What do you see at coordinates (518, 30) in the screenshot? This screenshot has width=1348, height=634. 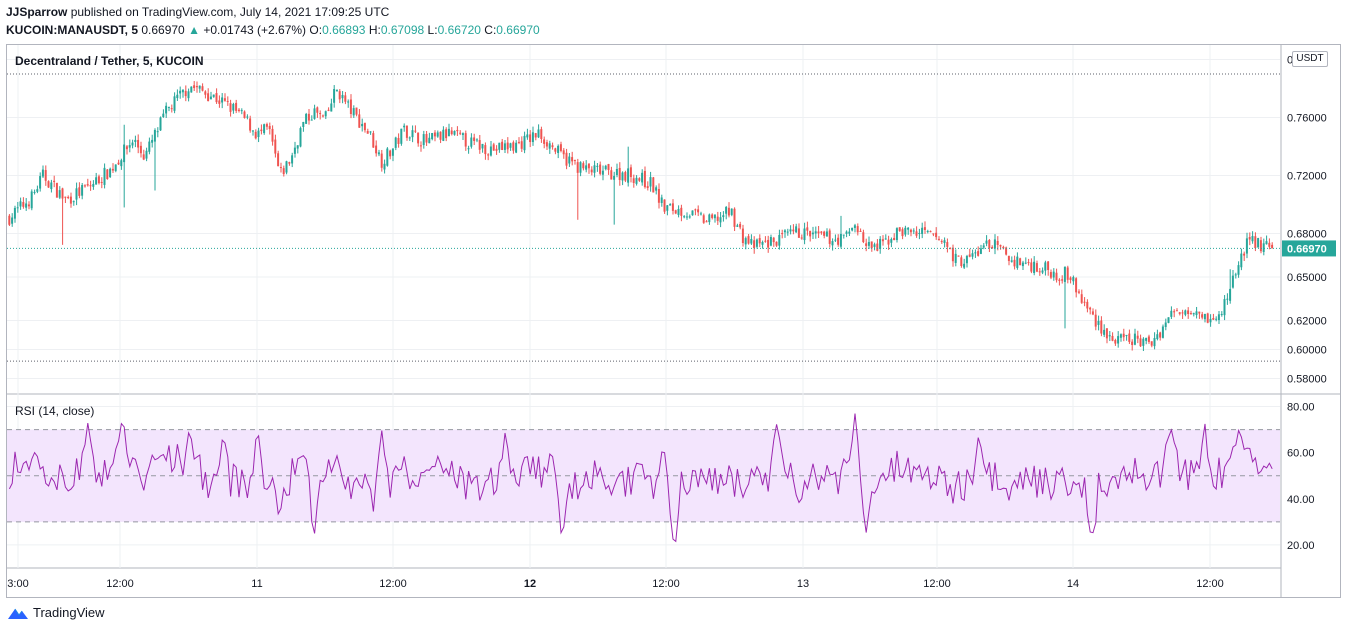 I see `close-value: 0.66970` at bounding box center [518, 30].